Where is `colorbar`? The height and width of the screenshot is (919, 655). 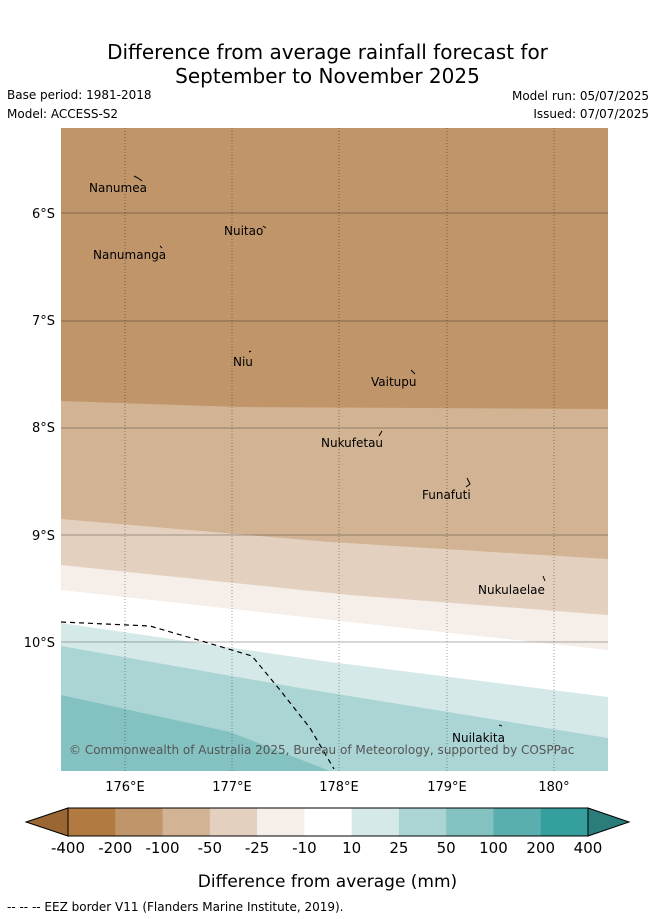 colorbar is located at coordinates (327, 822).